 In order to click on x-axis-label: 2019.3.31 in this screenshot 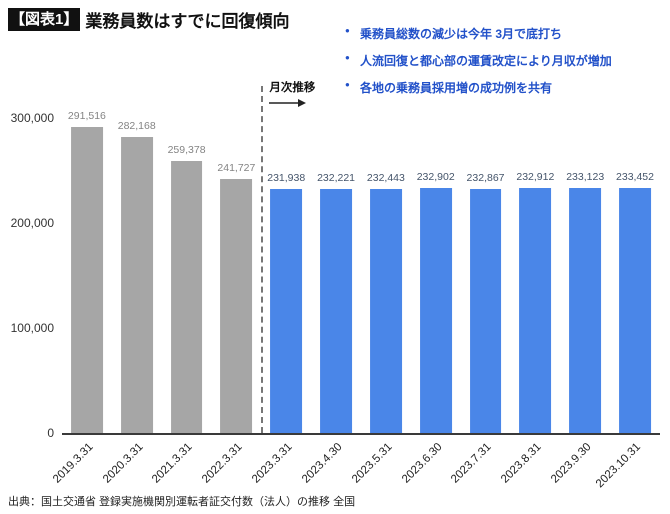, I will do `click(73, 463)`.